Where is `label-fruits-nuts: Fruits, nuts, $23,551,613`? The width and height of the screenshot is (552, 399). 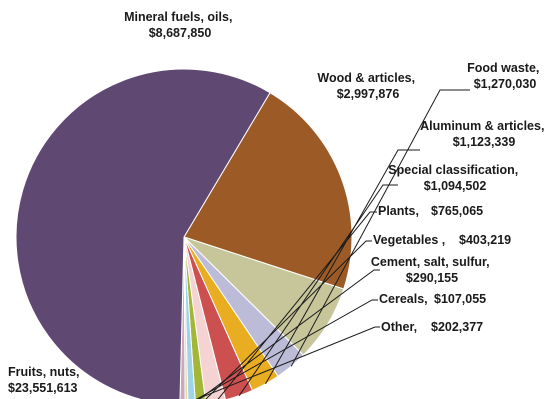 label-fruits-nuts: Fruits, nuts, $23,551,613 is located at coordinates (45, 380).